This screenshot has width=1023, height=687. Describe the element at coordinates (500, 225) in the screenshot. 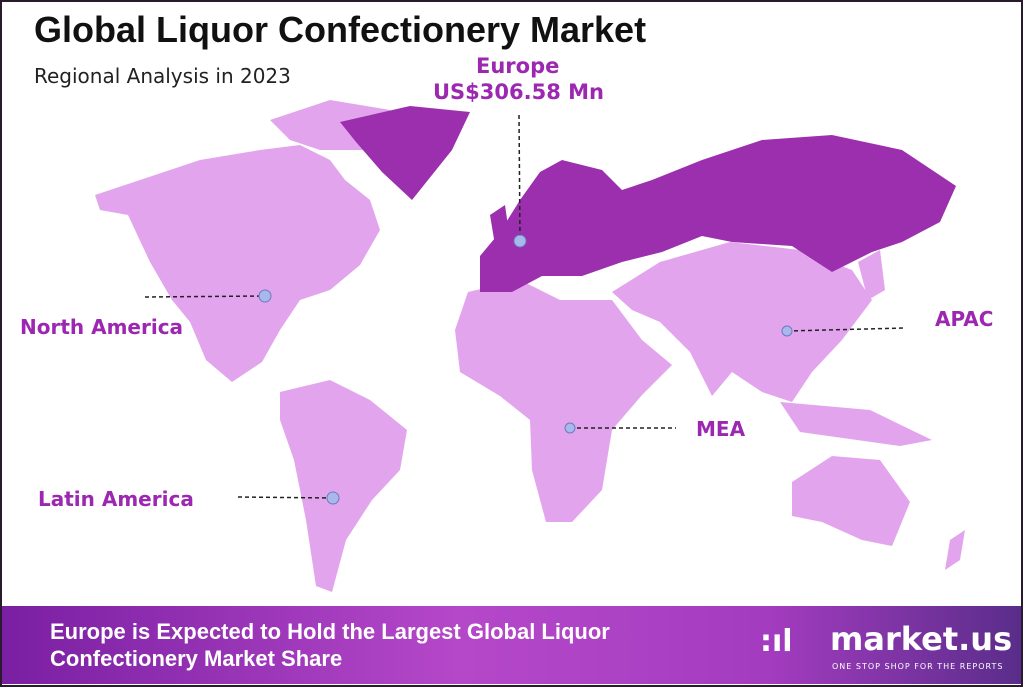

I see `region-uk` at that location.